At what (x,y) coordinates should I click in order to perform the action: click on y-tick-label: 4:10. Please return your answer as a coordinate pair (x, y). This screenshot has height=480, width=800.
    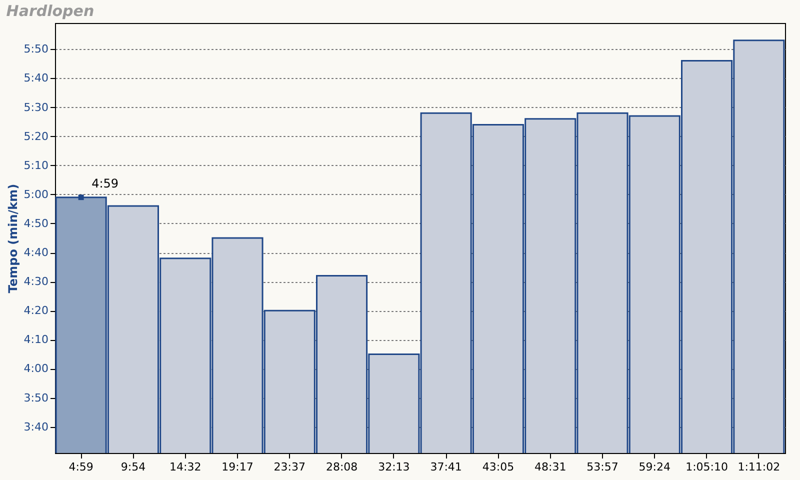
    Looking at the image, I should click on (36, 339).